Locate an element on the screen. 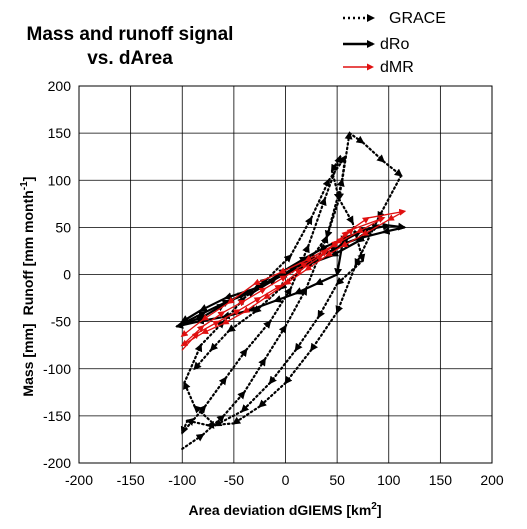  y-tick-label: 0 is located at coordinates (67, 275).